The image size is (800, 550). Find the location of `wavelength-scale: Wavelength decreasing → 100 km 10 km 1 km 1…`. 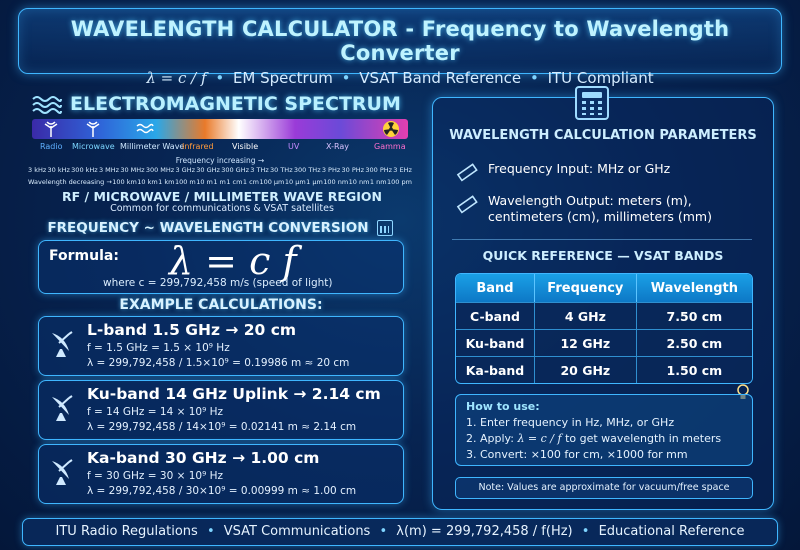

wavelength-scale: Wavelength decreasing → 100 km 10 km 1 km 1… is located at coordinates (220, 182).